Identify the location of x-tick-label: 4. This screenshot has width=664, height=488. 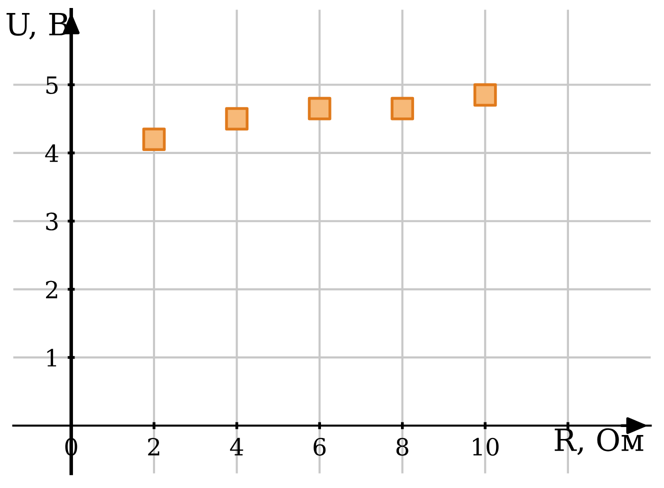
(237, 447).